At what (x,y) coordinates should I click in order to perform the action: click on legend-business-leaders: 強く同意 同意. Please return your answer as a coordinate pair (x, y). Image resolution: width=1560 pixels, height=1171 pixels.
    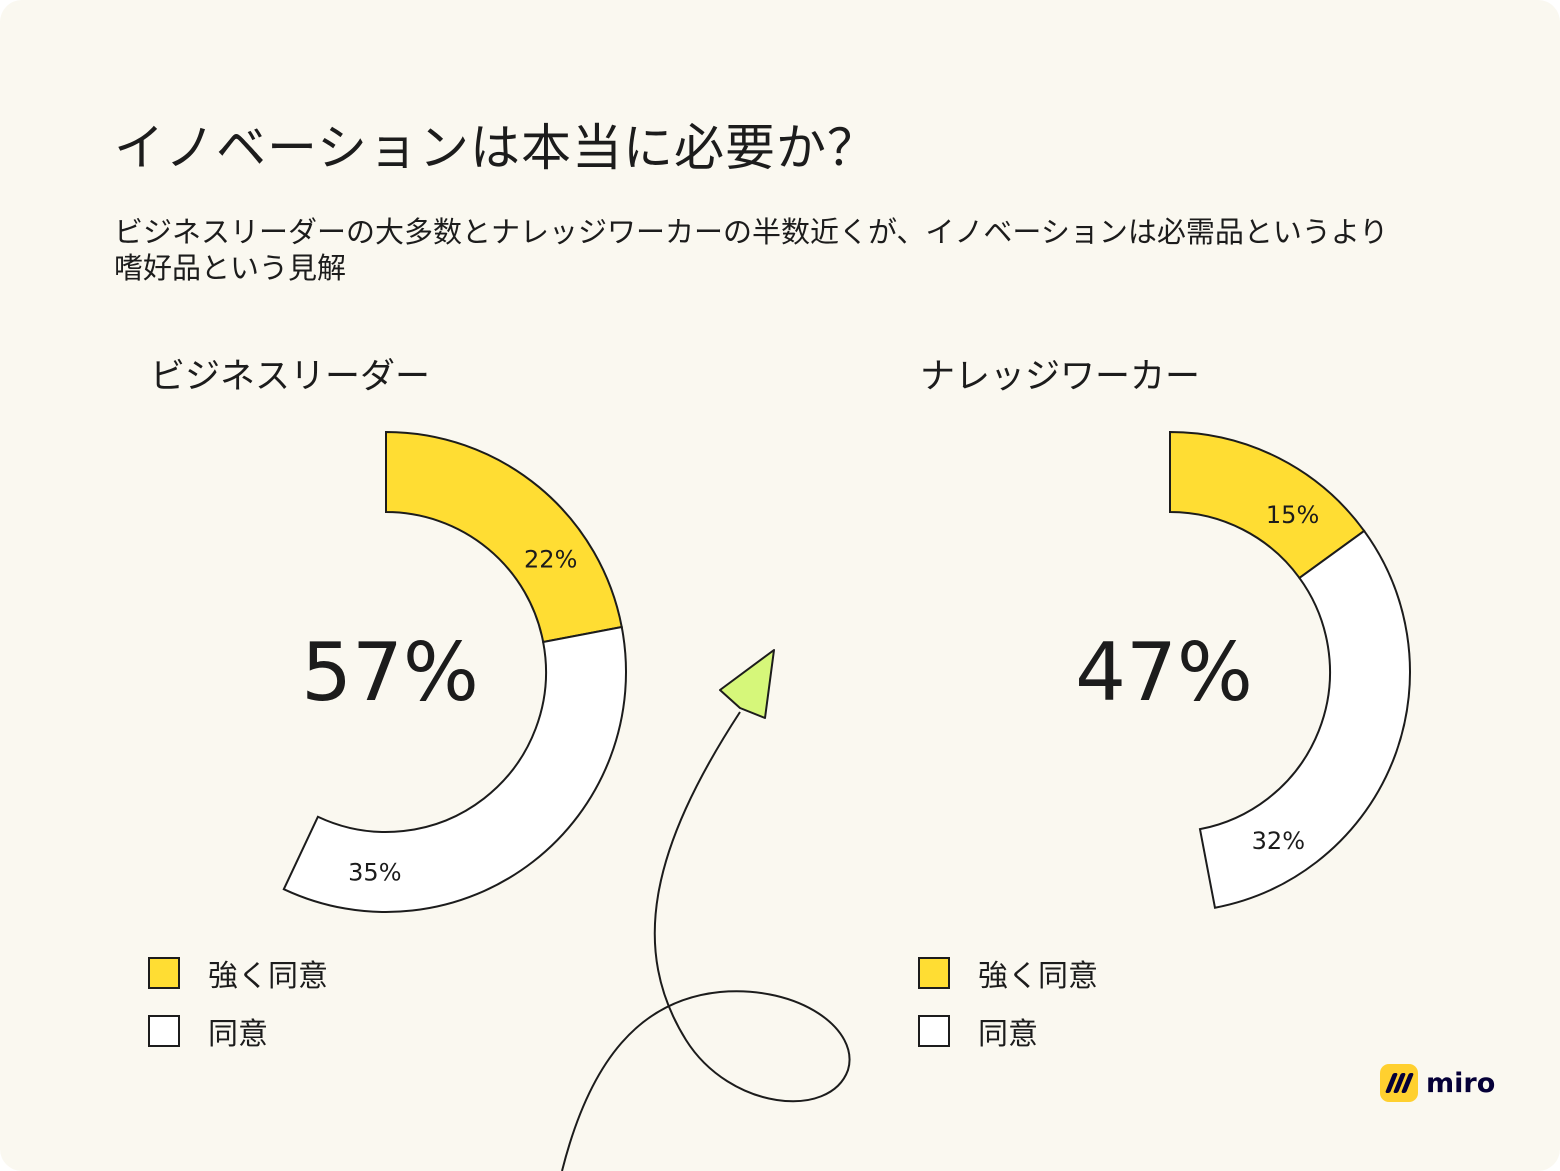
    Looking at the image, I should click on (238, 1014).